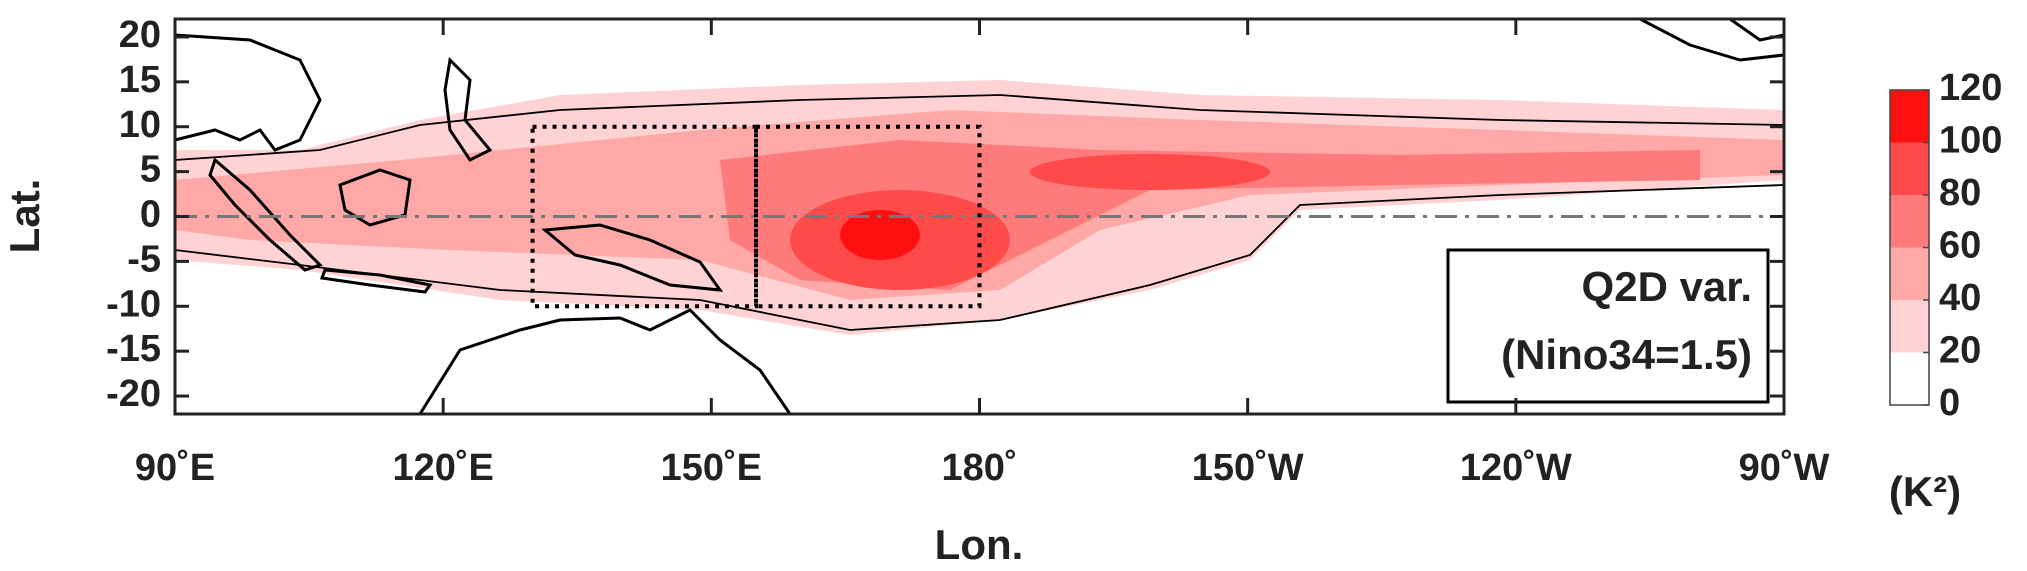 This screenshot has width=2027, height=571. Describe the element at coordinates (1960, 351) in the screenshot. I see `colorbar-tick-label: 20` at that location.